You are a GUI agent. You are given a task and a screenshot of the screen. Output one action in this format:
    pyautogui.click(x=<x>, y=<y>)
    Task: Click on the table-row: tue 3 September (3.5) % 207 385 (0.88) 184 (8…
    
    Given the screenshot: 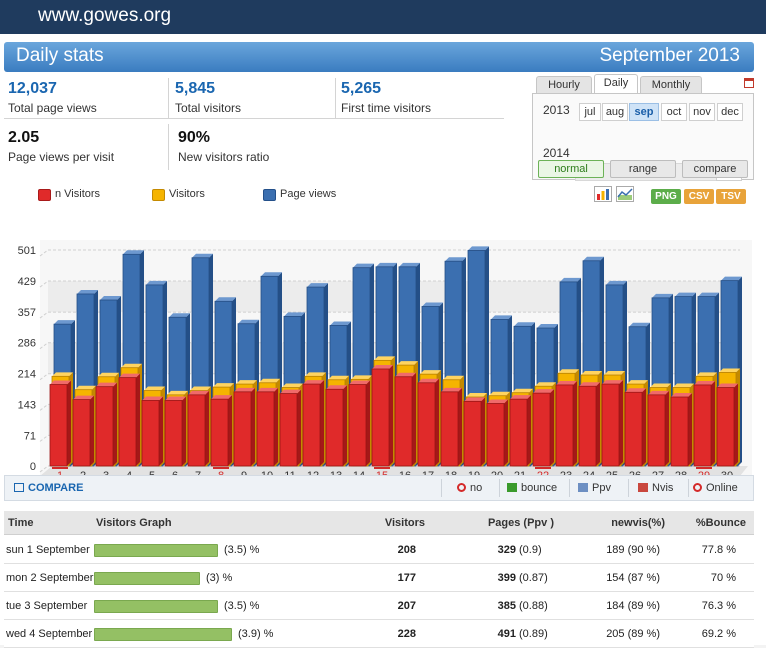 What is the action you would take?
    pyautogui.click(x=379, y=606)
    